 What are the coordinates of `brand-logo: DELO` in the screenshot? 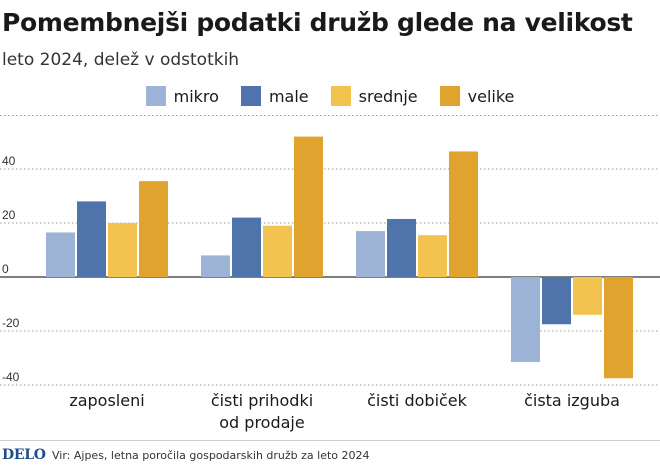 It's located at (24, 455).